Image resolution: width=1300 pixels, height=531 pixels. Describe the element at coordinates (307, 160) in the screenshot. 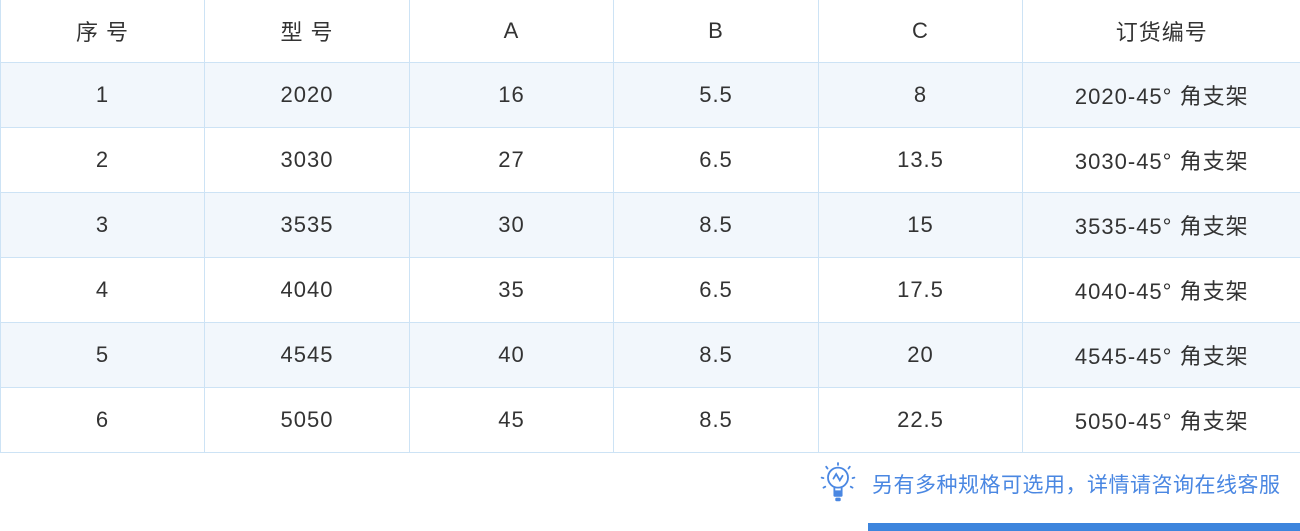

I see `cell-model: 3030` at that location.